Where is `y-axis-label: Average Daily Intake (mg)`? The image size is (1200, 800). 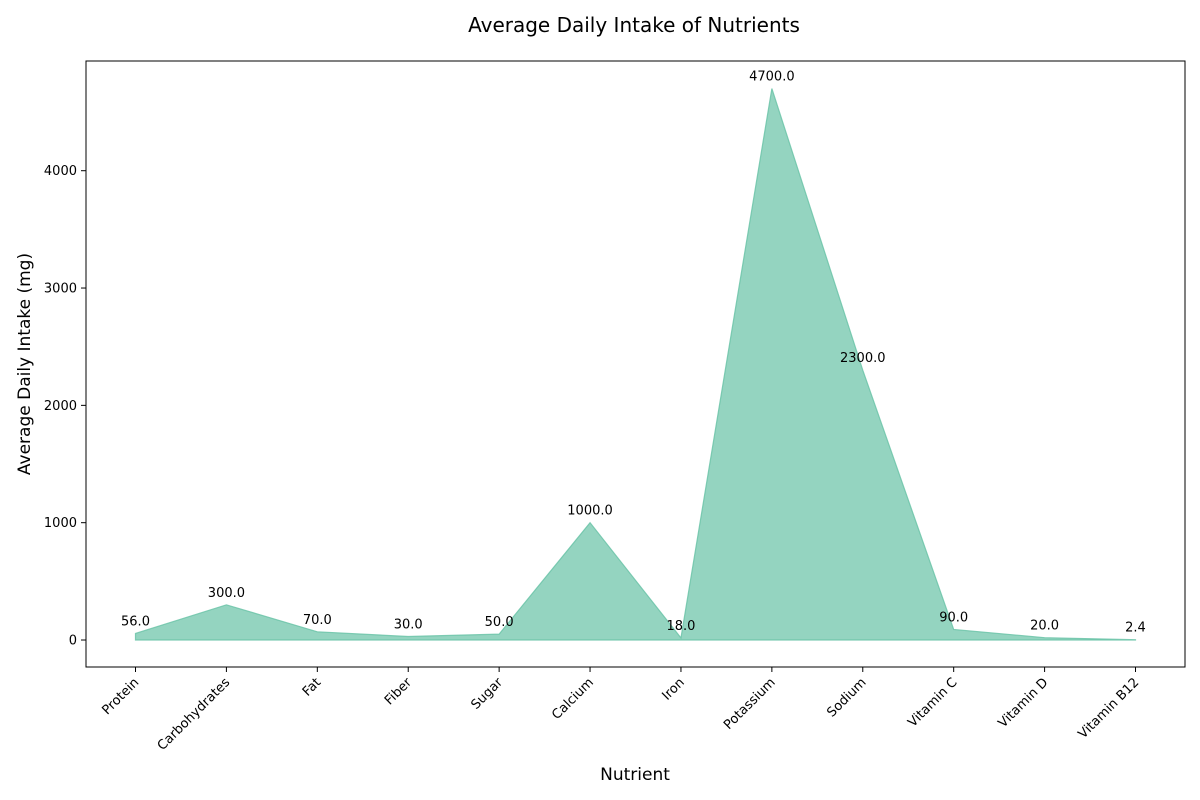
y-axis-label: Average Daily Intake (mg) is located at coordinates (25, 364).